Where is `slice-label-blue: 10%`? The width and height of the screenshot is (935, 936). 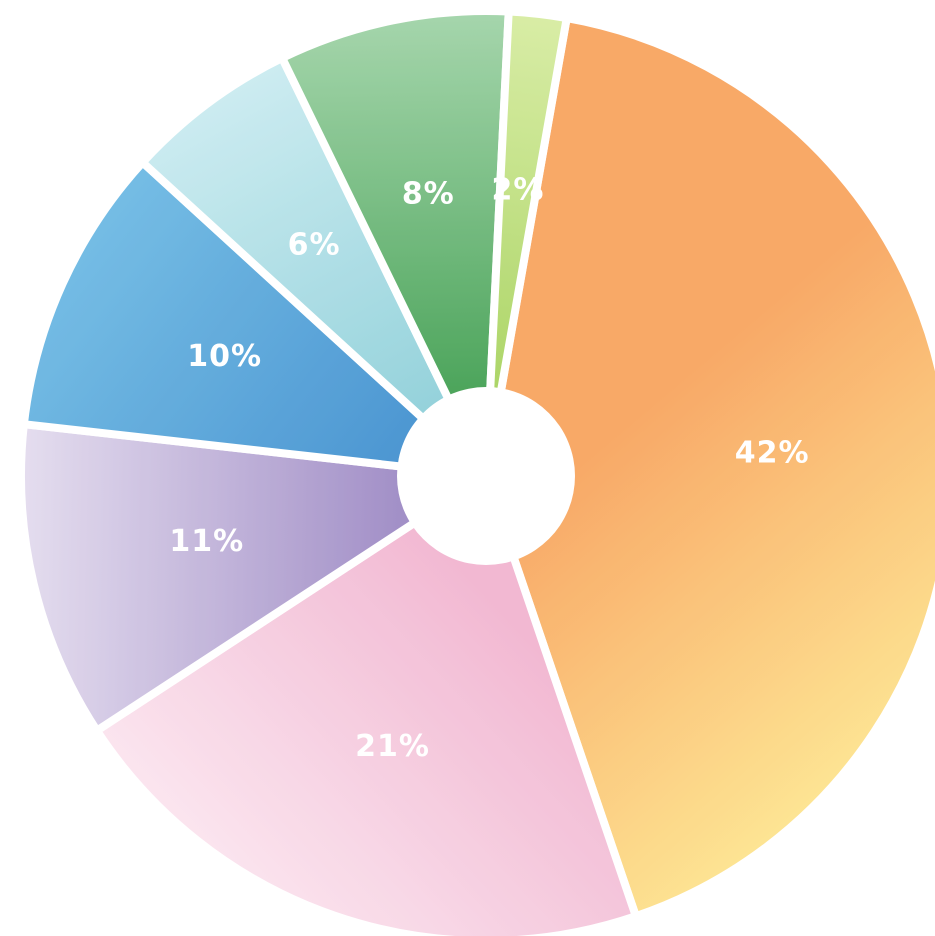 slice-label-blue: 10% is located at coordinates (224, 356).